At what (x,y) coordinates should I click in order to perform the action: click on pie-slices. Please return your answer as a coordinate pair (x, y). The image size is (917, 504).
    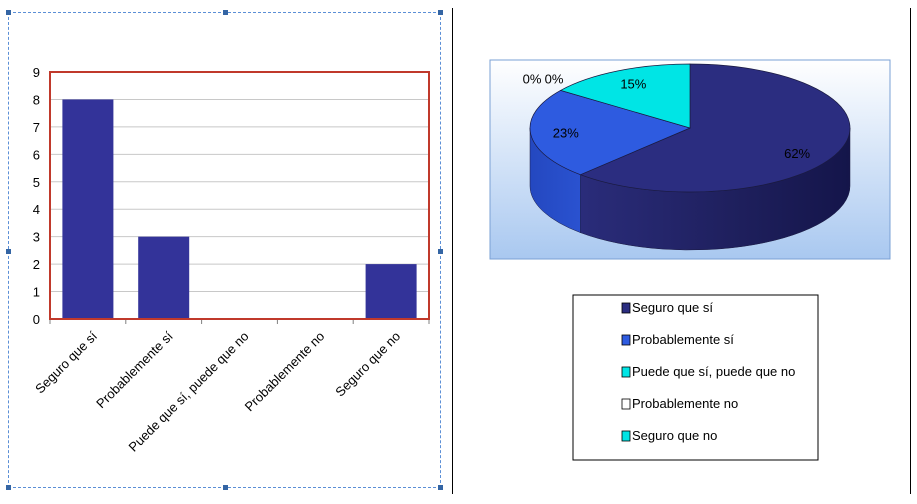
    Looking at the image, I should click on (690, 128).